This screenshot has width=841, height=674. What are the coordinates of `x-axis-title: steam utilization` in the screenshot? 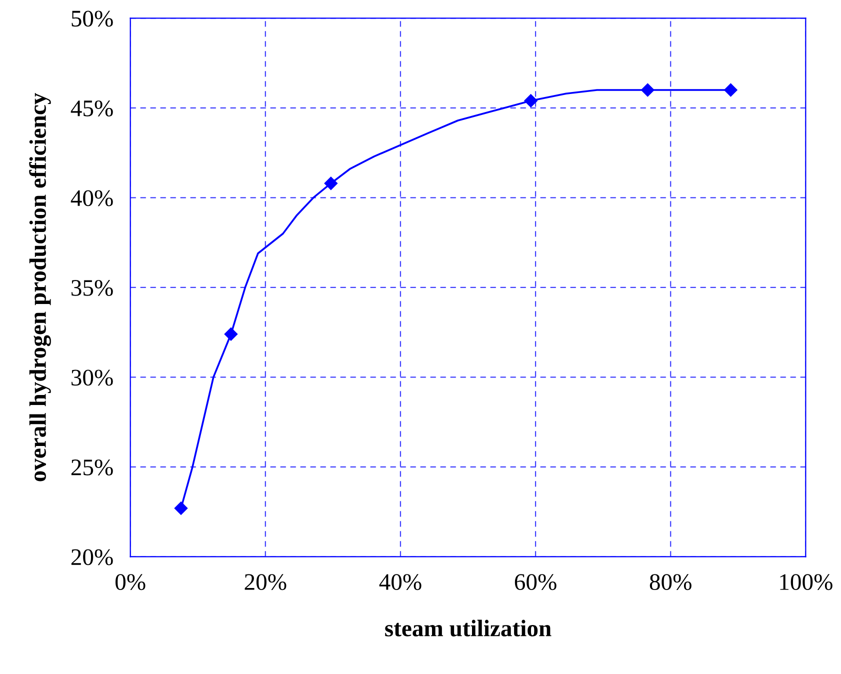 It's located at (468, 628).